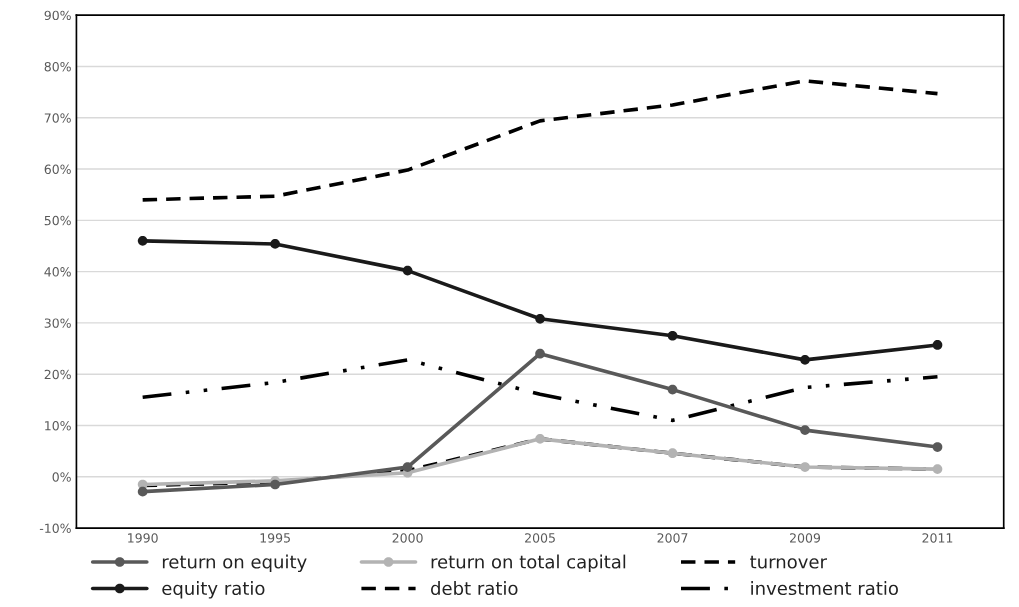  I want to click on y-tick-label: 90%, so click(57, 15).